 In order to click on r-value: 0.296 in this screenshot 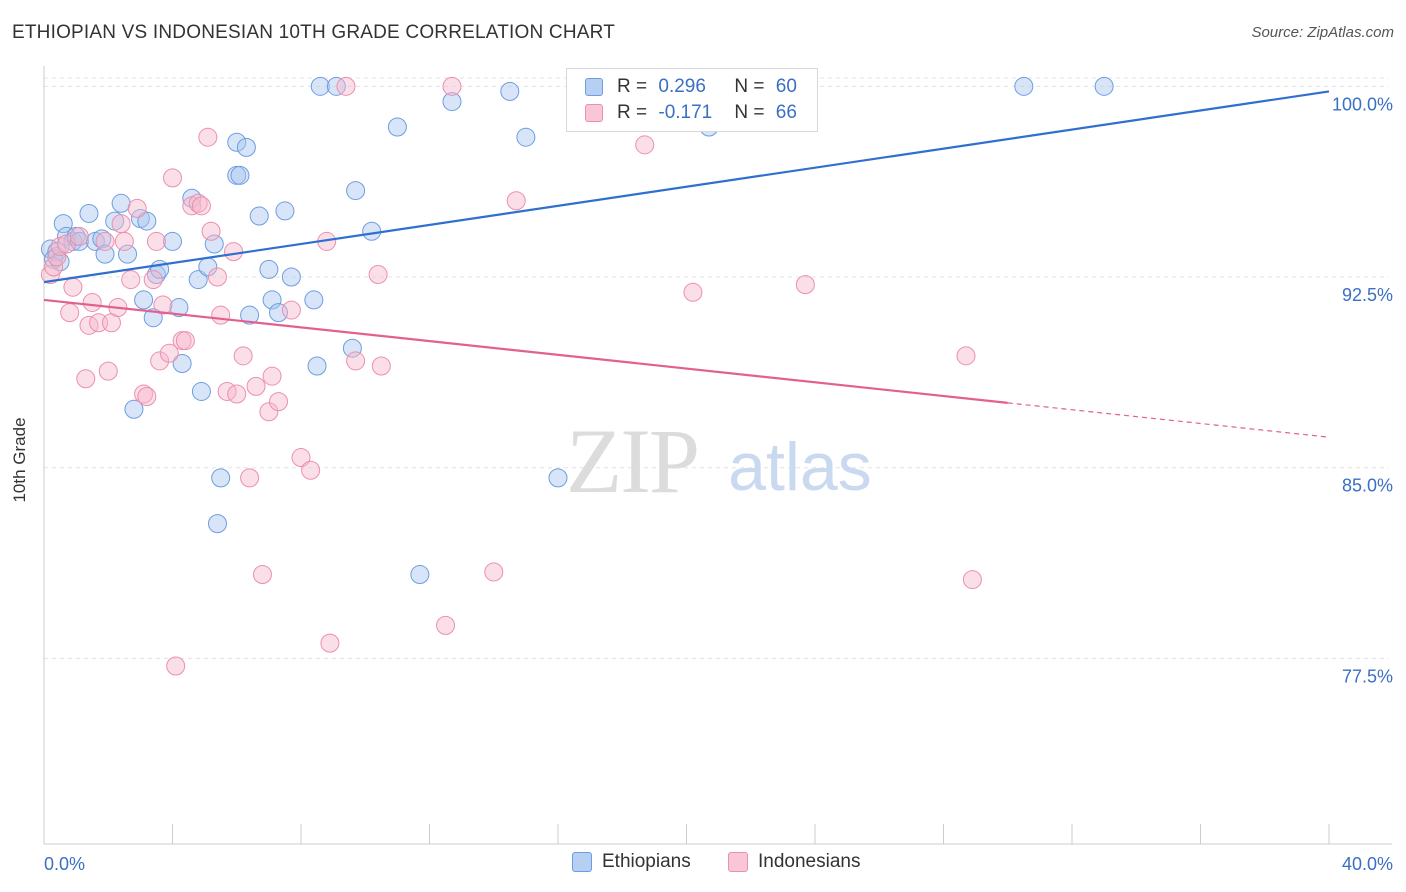, I will do `click(682, 86)`.